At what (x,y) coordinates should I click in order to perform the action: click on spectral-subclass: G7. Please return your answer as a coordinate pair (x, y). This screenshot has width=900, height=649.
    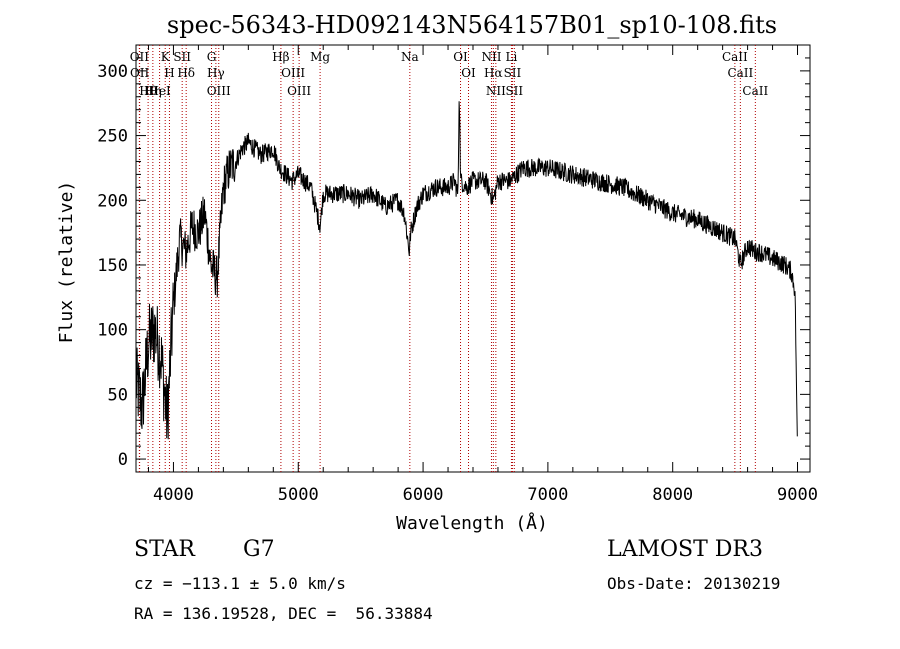
    Looking at the image, I should click on (259, 549).